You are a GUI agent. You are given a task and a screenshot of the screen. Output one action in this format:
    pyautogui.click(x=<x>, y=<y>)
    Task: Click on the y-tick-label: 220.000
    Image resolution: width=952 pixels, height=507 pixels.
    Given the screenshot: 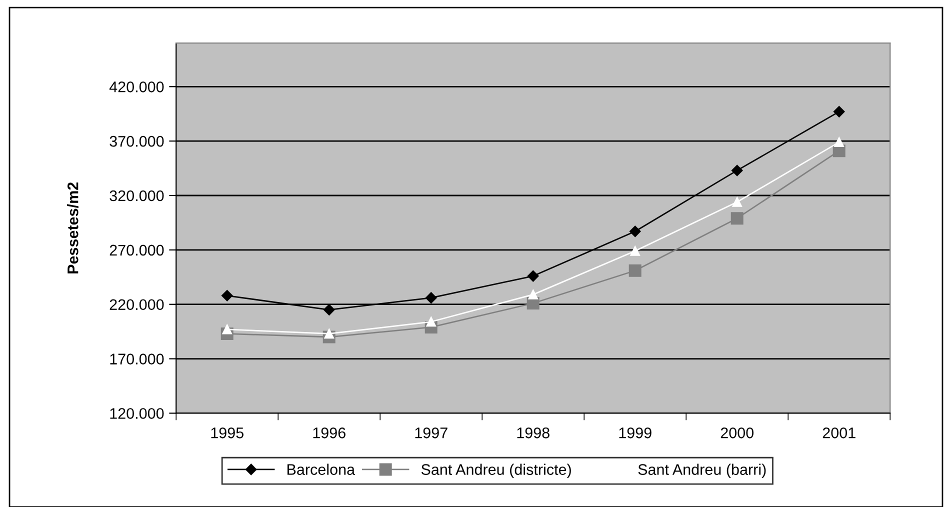 What is the action you would take?
    pyautogui.click(x=137, y=304)
    